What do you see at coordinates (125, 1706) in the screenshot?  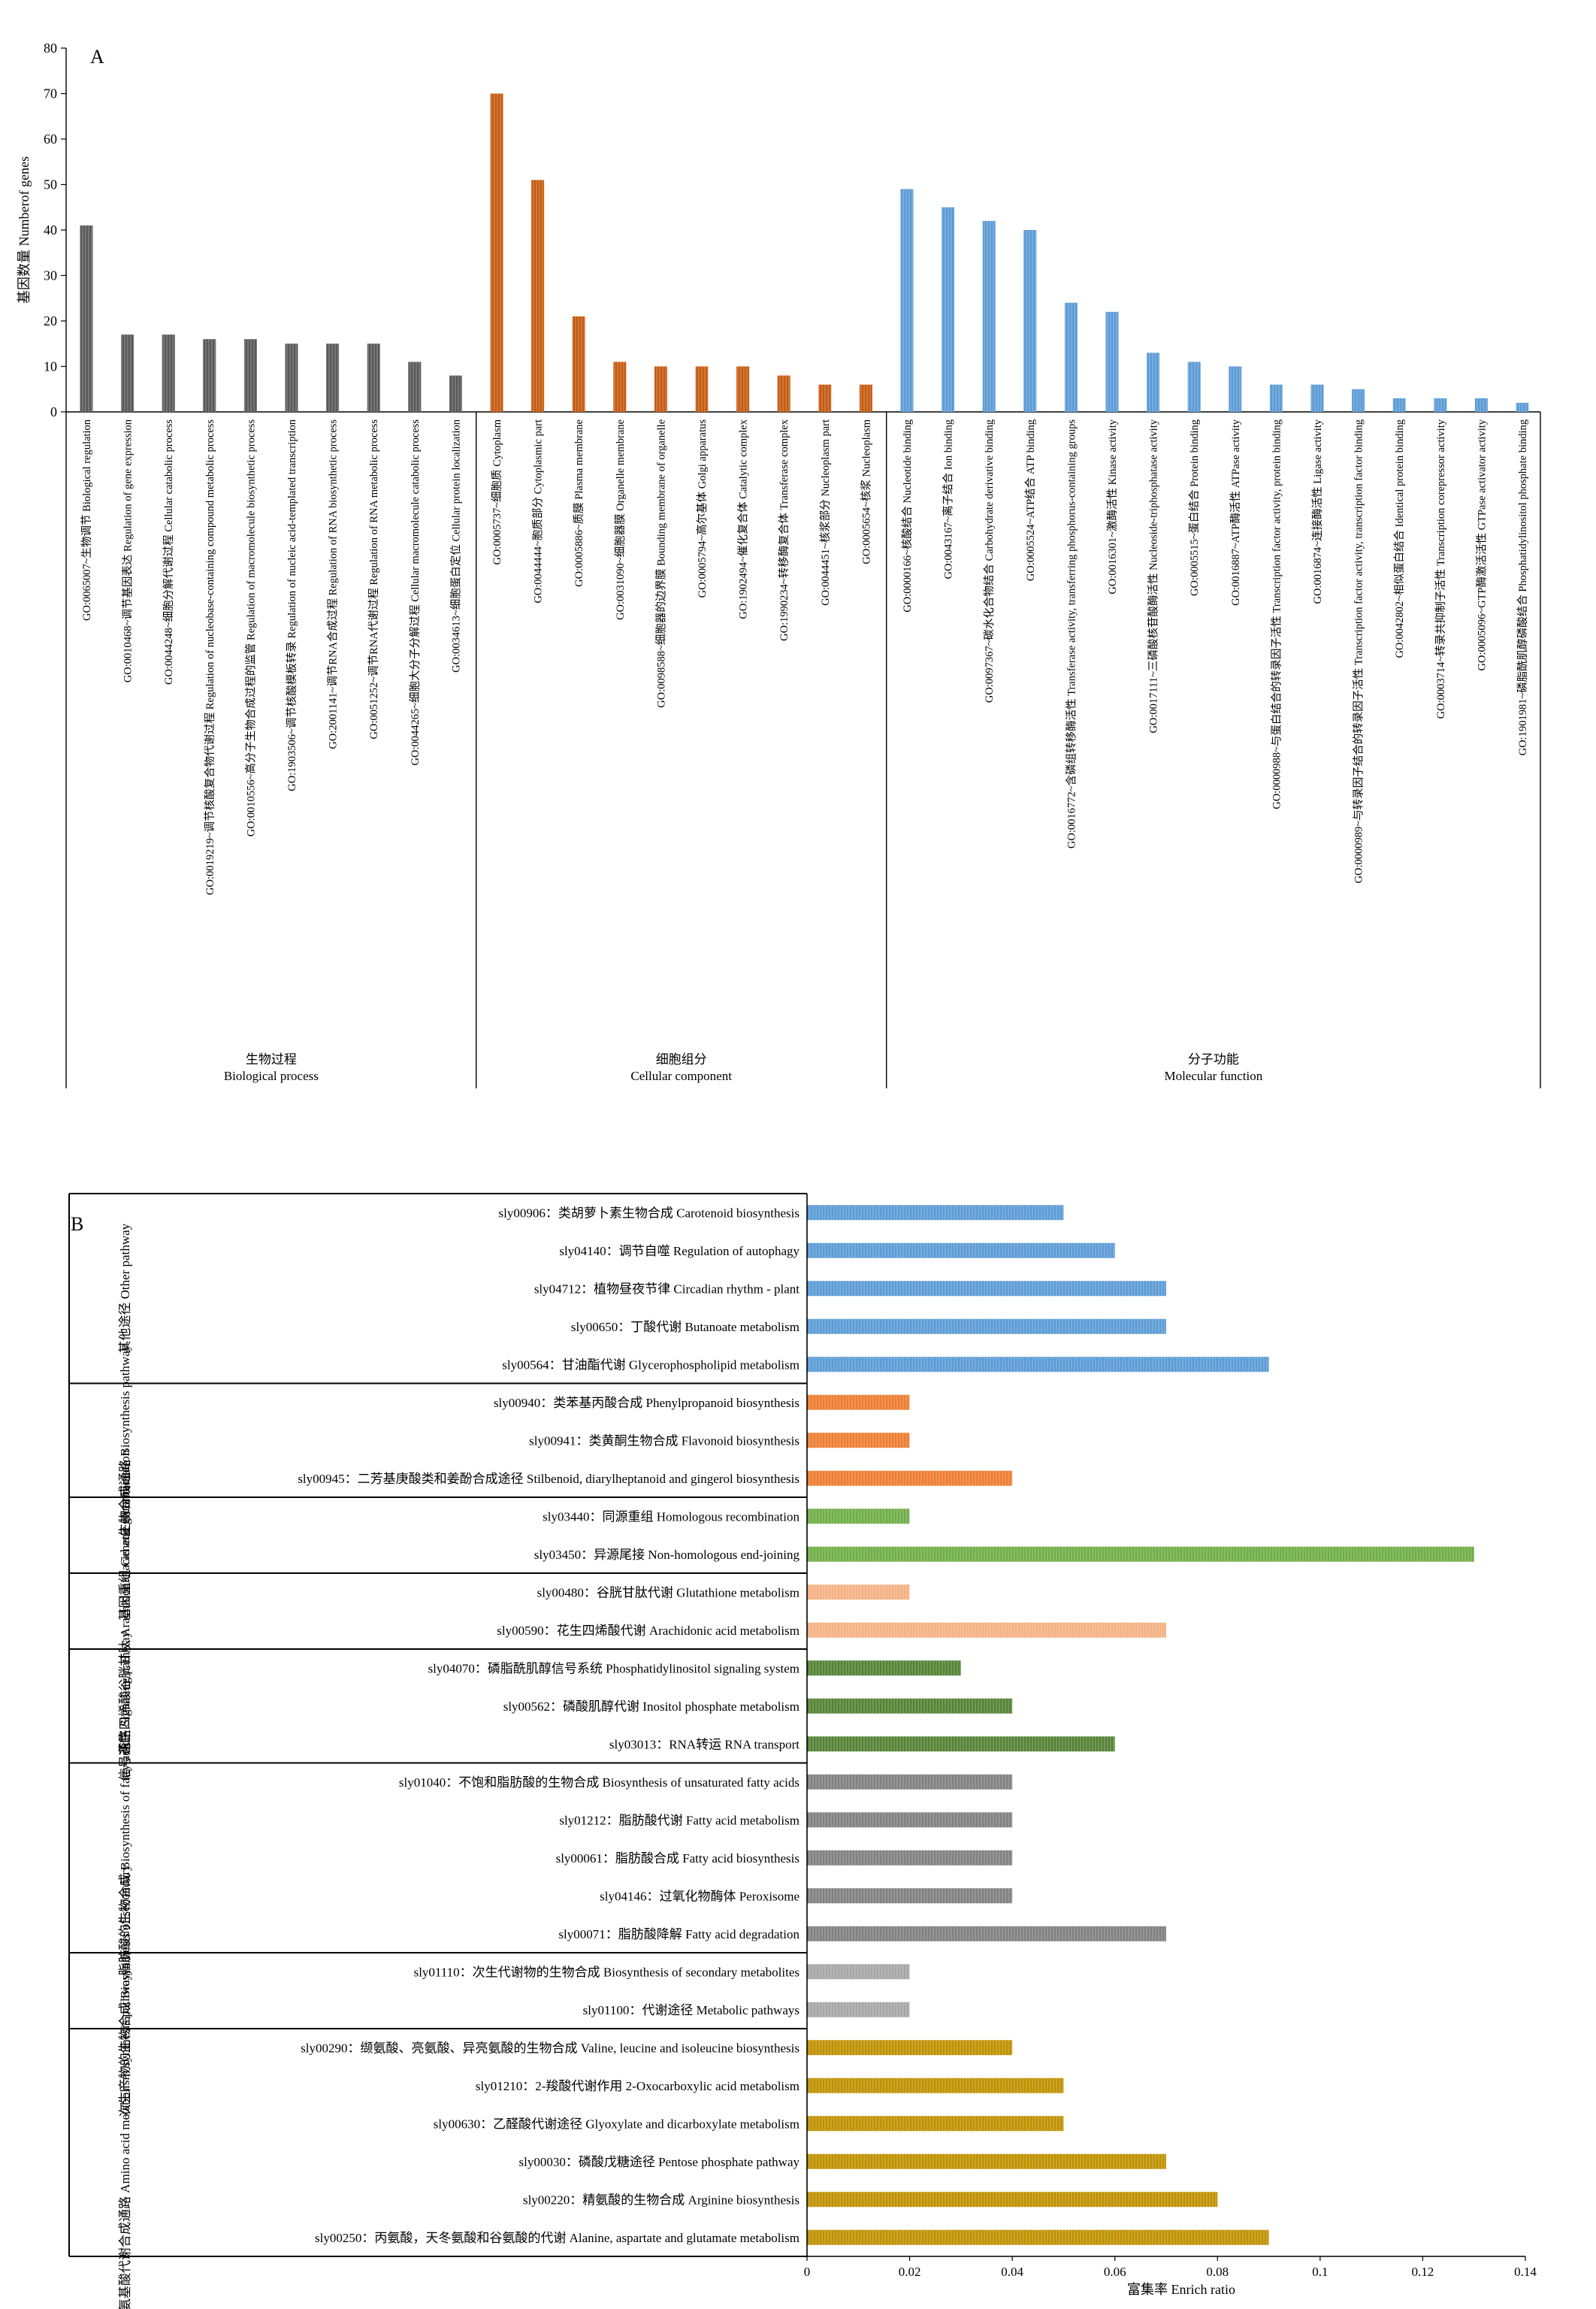 I see `panel-b-group-label: 信号通路 Signaling pathway` at bounding box center [125, 1706].